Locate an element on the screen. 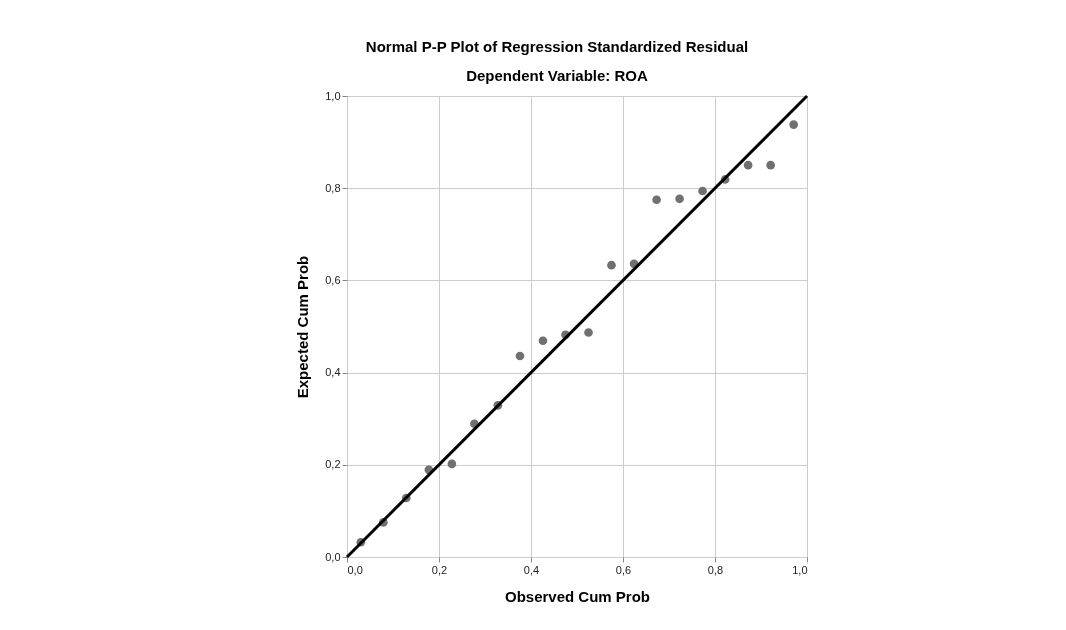  chart-subtitle: Dependent Variable: ROA is located at coordinates (557, 75).